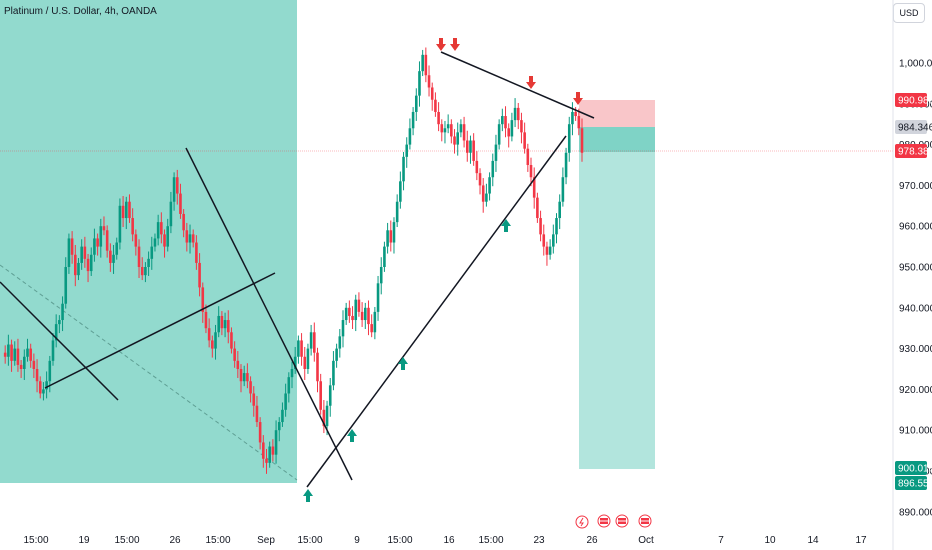  Describe the element at coordinates (915, 512) in the screenshot. I see `price-tick-label: 890.000` at that location.